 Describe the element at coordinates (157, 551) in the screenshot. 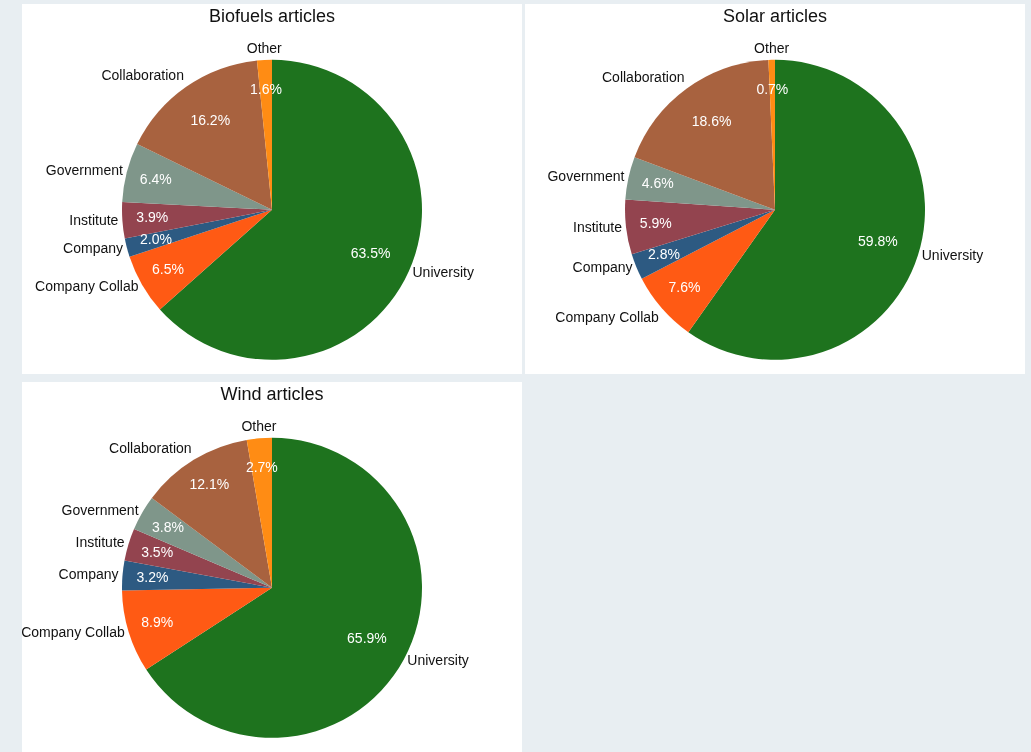

I see `data-label: 3.5%` at that location.